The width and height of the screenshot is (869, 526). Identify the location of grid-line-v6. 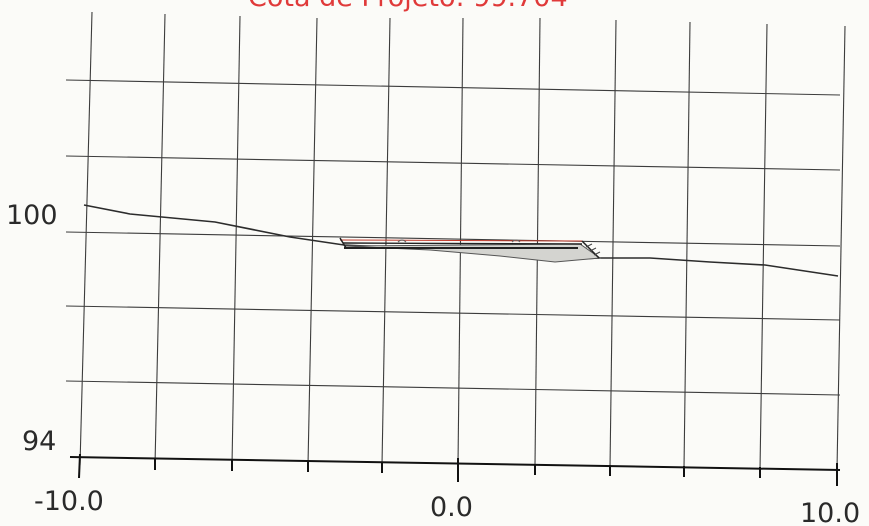
(460, 241).